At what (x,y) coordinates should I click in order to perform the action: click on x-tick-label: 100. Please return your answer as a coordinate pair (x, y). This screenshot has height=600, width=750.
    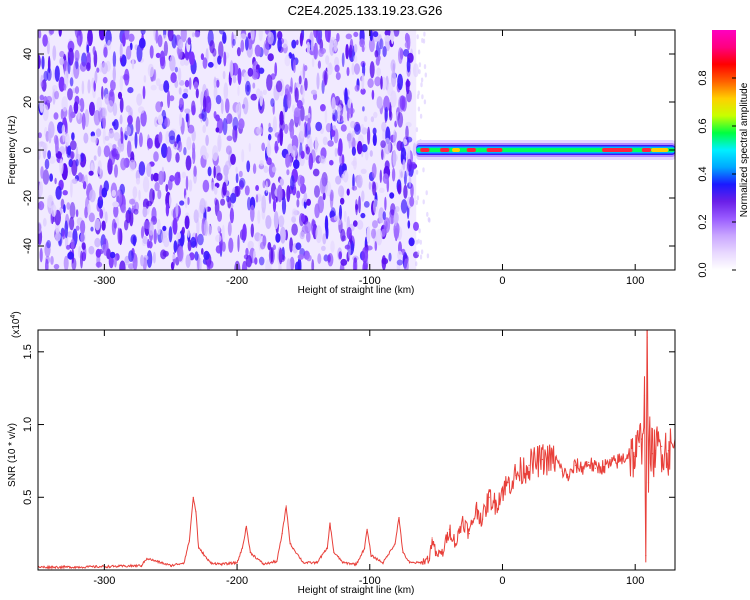
    Looking at the image, I should click on (635, 581).